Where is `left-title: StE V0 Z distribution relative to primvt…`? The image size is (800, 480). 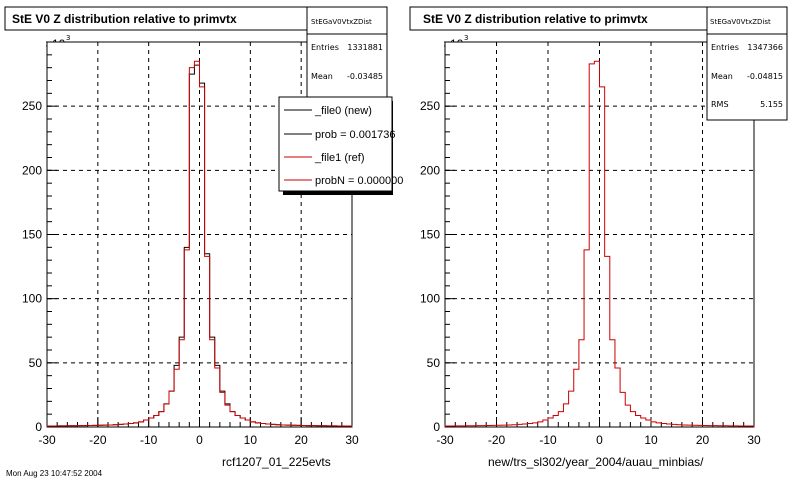
left-title: StE V0 Z distribution relative to primvt… is located at coordinates (124, 19).